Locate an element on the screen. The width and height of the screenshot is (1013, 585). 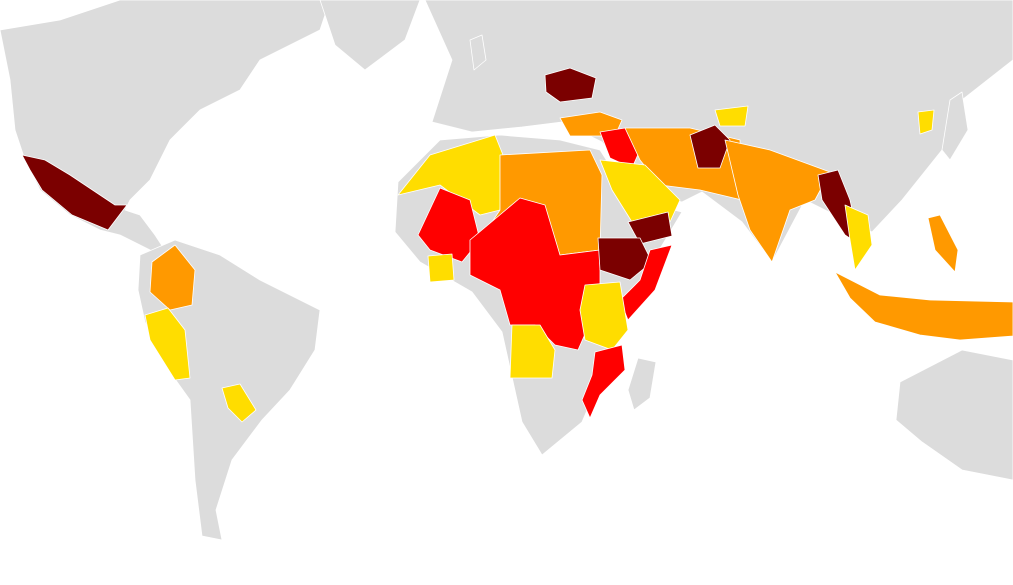
afghanistan is located at coordinates (710, 146).